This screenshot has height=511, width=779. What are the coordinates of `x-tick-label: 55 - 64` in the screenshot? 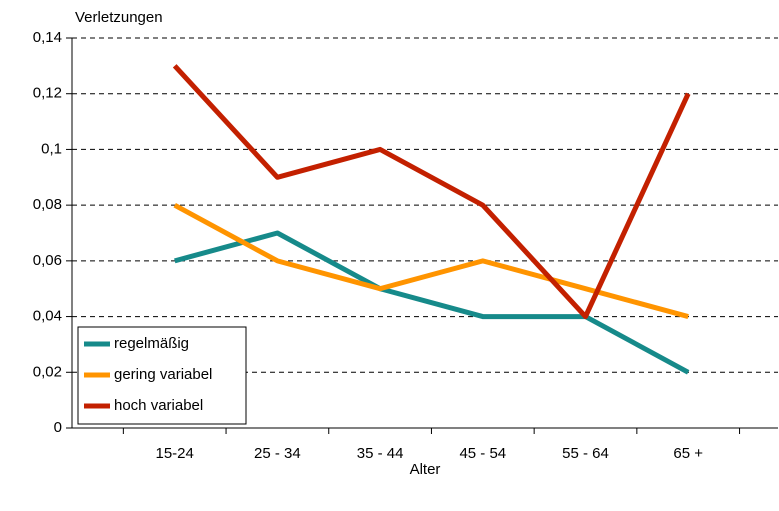 It's located at (585, 453).